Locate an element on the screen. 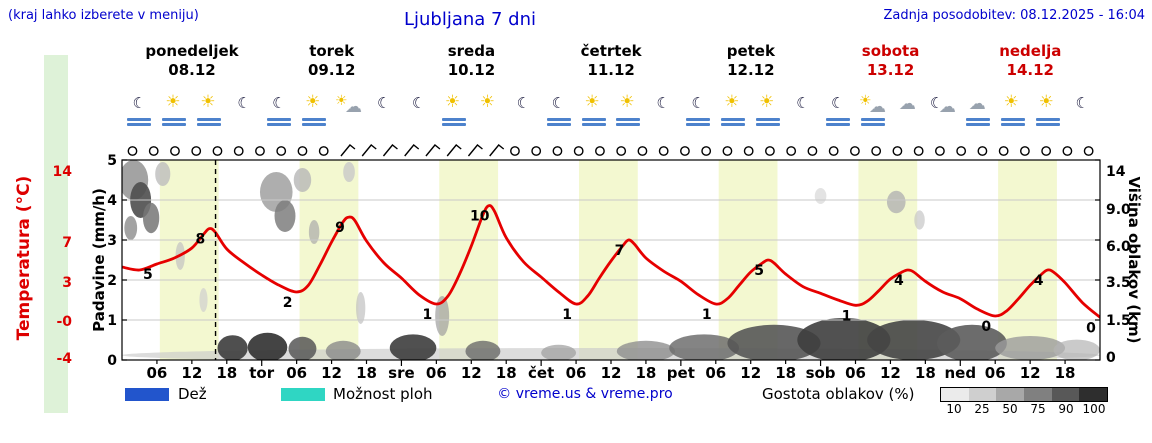 The height and width of the screenshot is (443, 1152). temp-tick-label: 14 is located at coordinates (63, 172).